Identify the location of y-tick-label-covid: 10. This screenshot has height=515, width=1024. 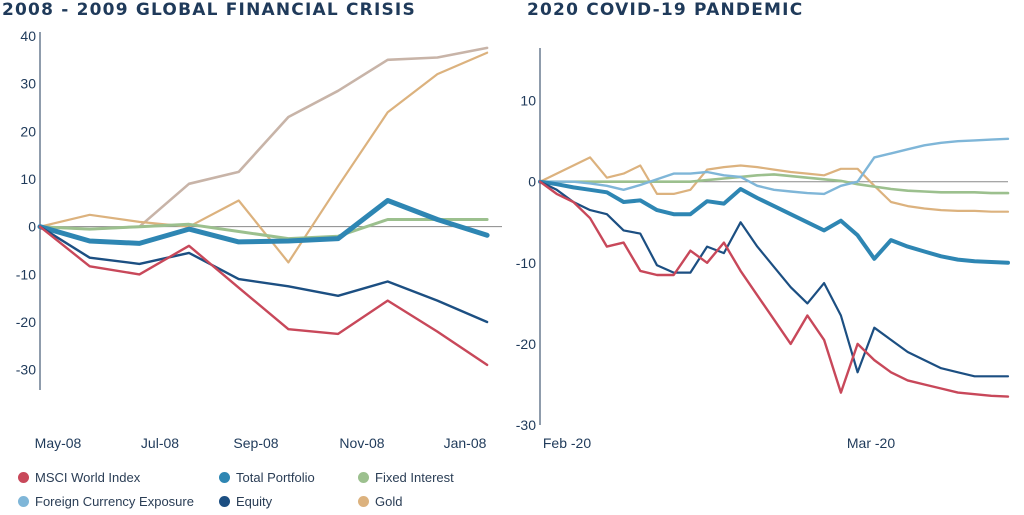
(528, 101).